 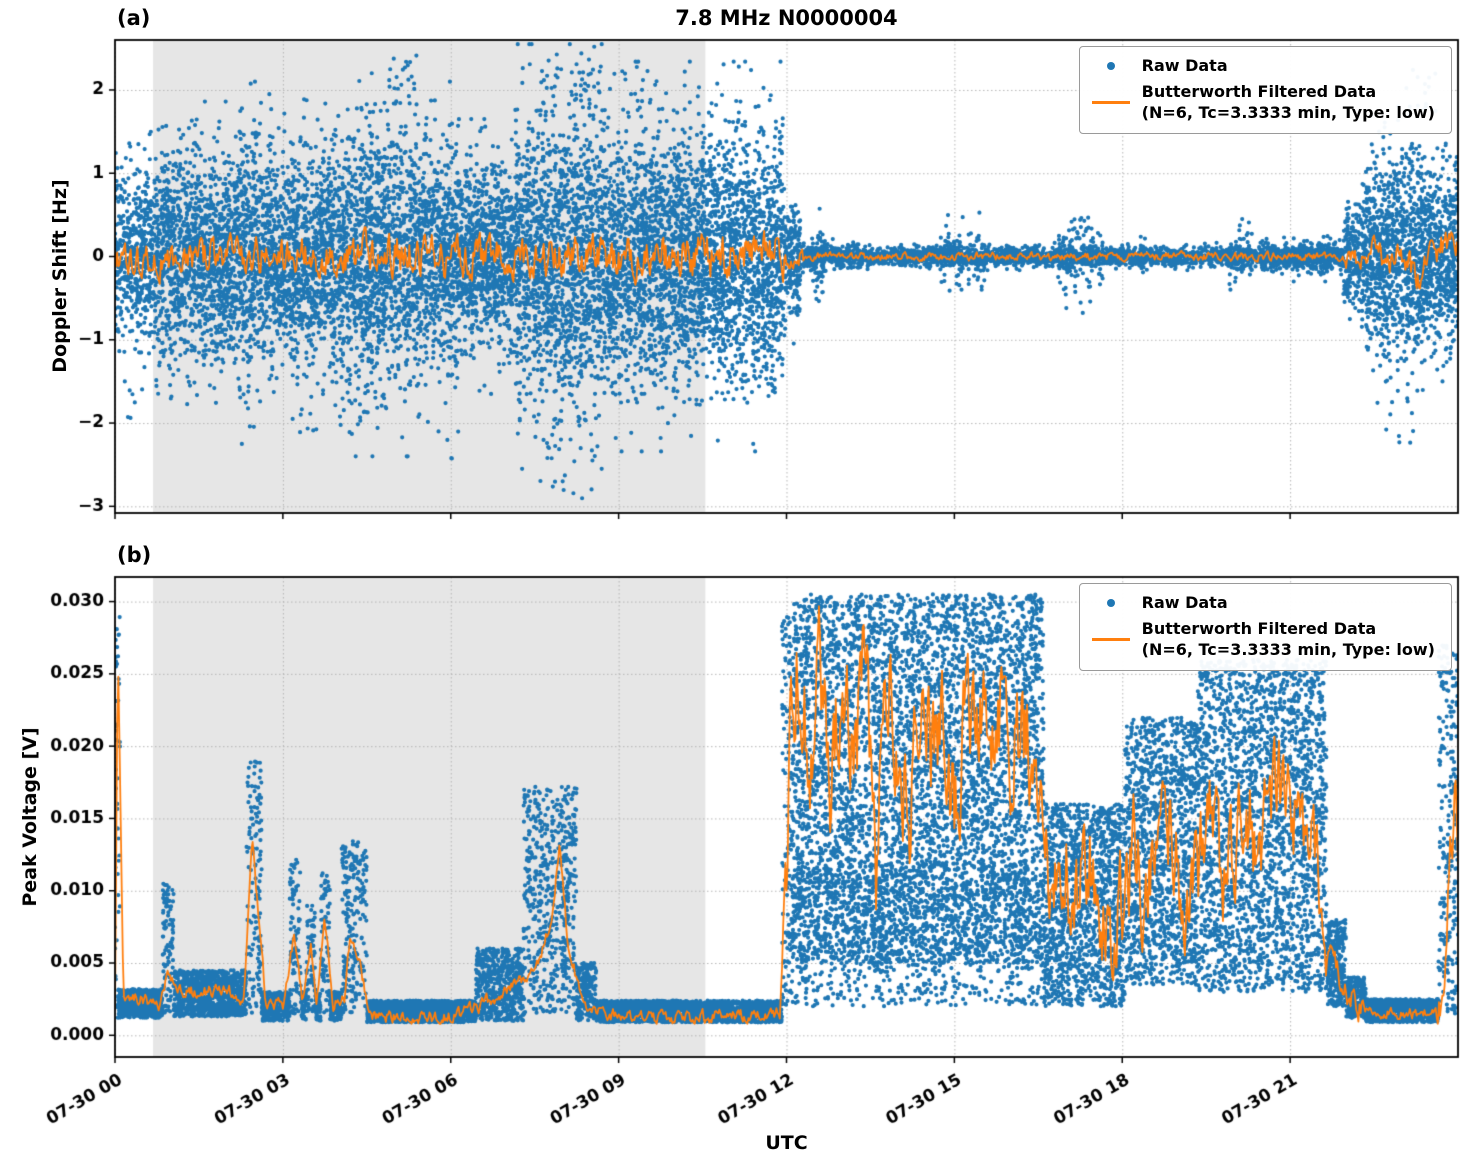 What do you see at coordinates (60, 276) in the screenshot?
I see `y-axis-label-doppler: Doppler Shift [Hz]` at bounding box center [60, 276].